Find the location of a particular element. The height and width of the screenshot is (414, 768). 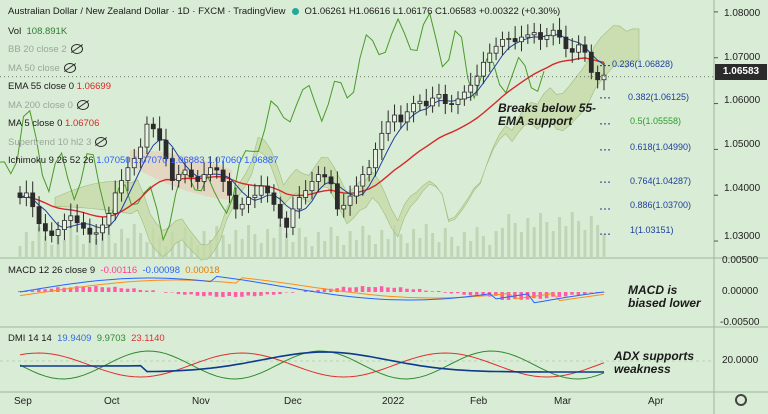

indicator-name: MA 50 close is located at coordinates (34, 68).